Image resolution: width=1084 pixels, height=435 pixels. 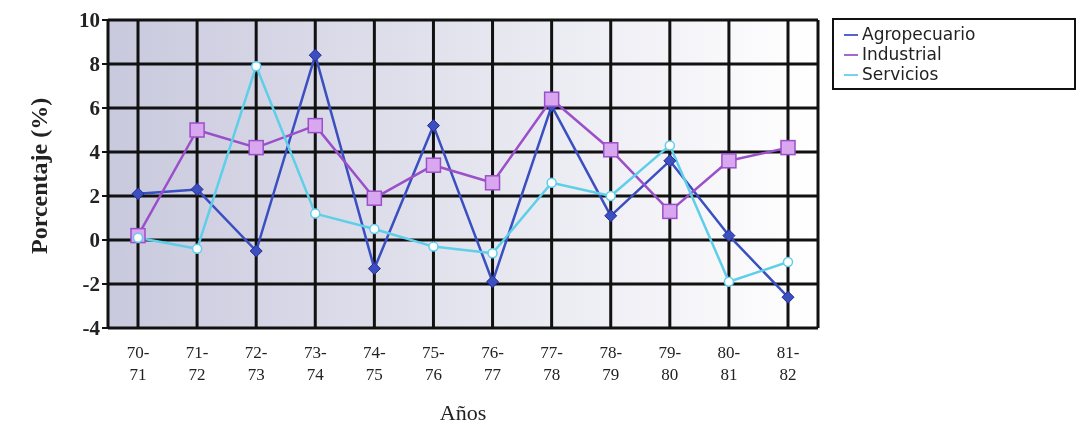 I want to click on y-tick-label: 2, so click(x=94, y=196).